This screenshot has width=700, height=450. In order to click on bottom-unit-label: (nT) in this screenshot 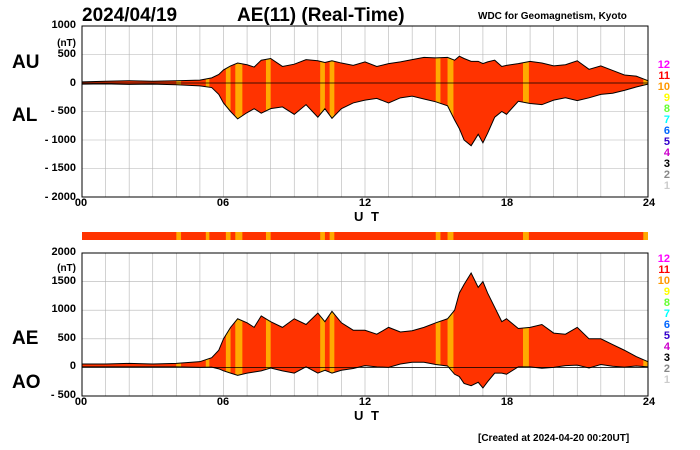, I will do `click(66, 268)`.